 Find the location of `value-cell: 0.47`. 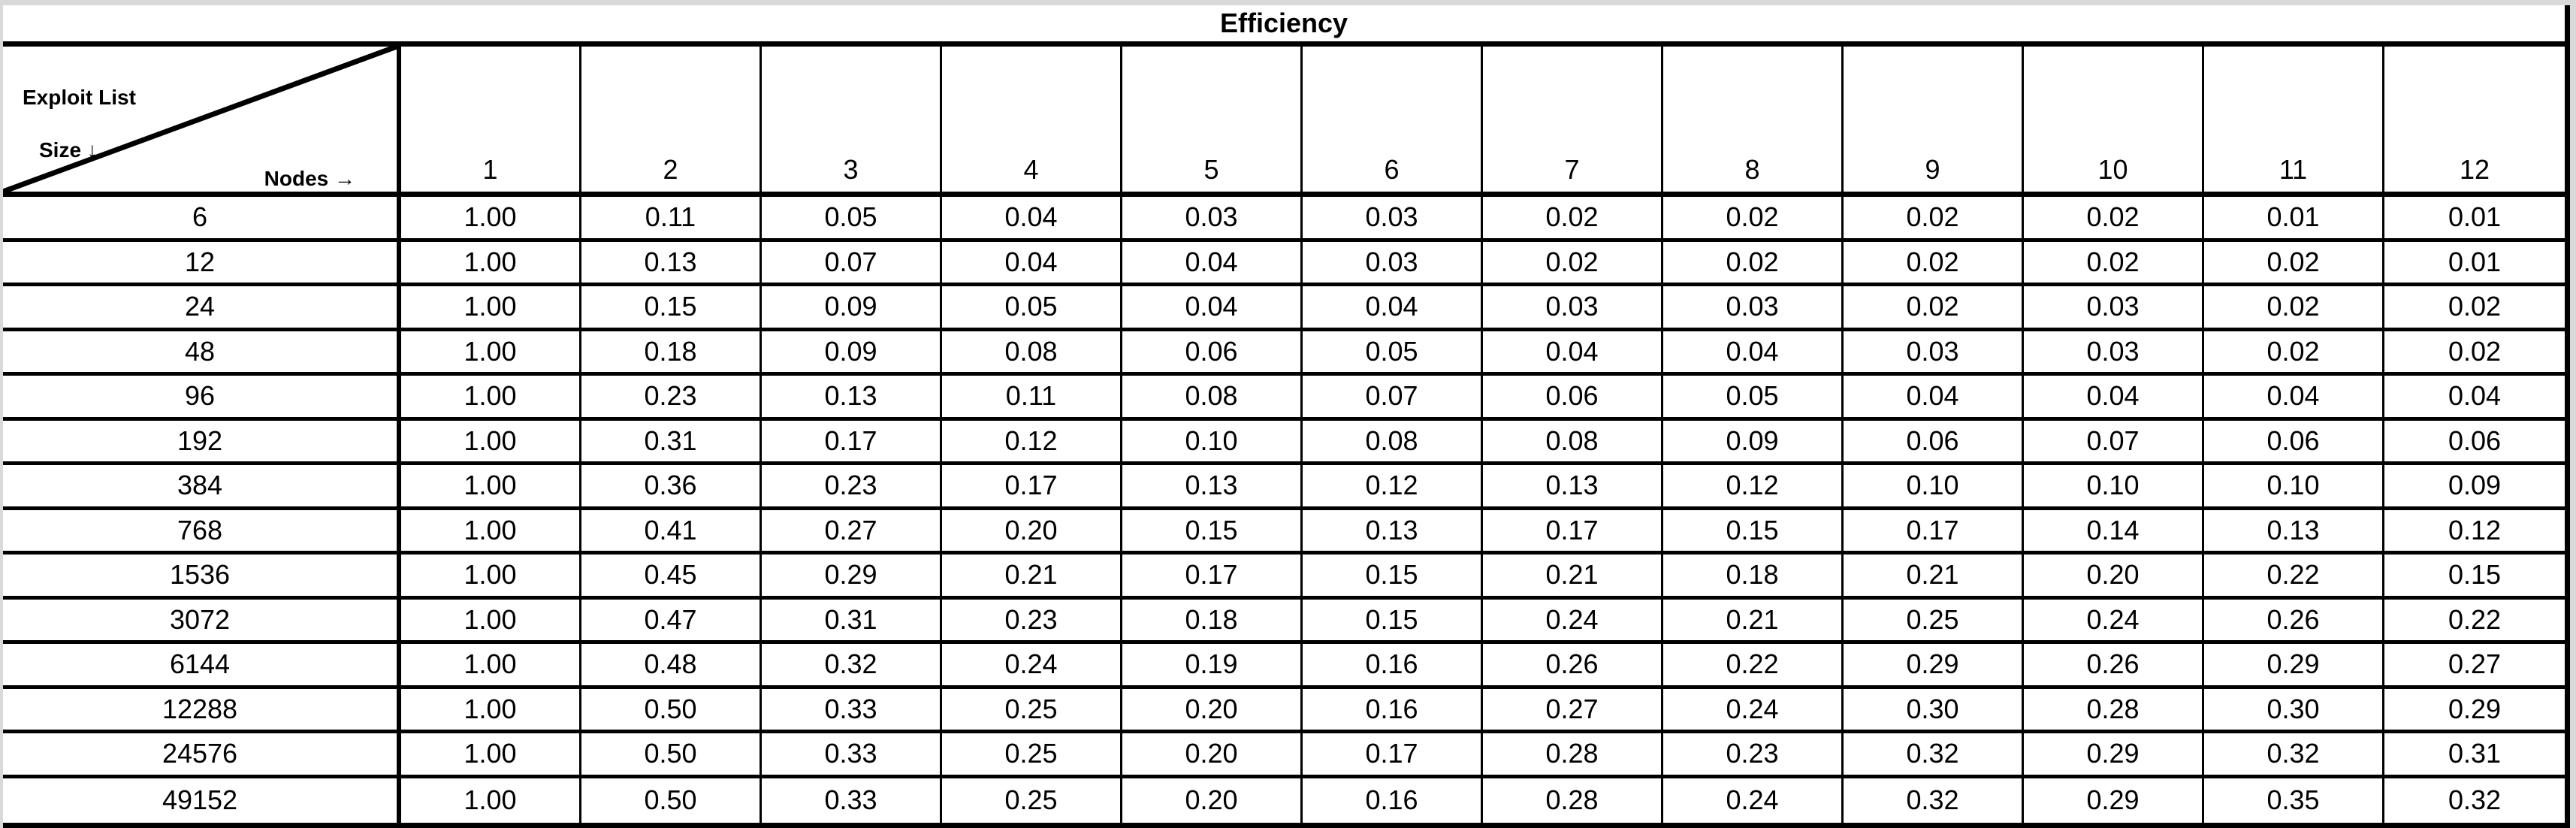

value-cell: 0.47 is located at coordinates (671, 621).